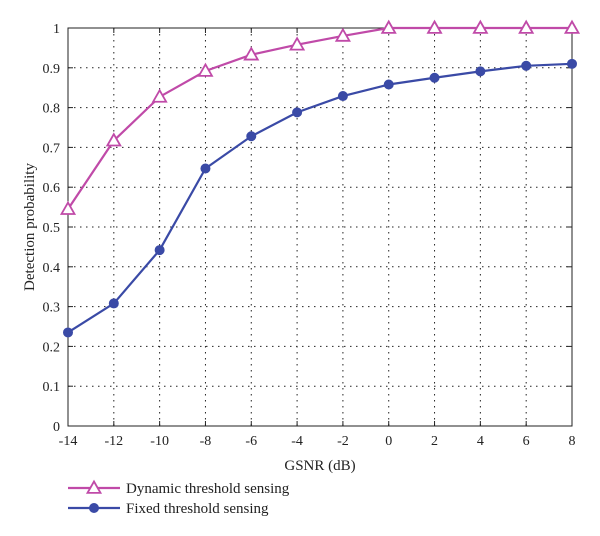  I want to click on y-tick-label: 0.5, so click(52, 228).